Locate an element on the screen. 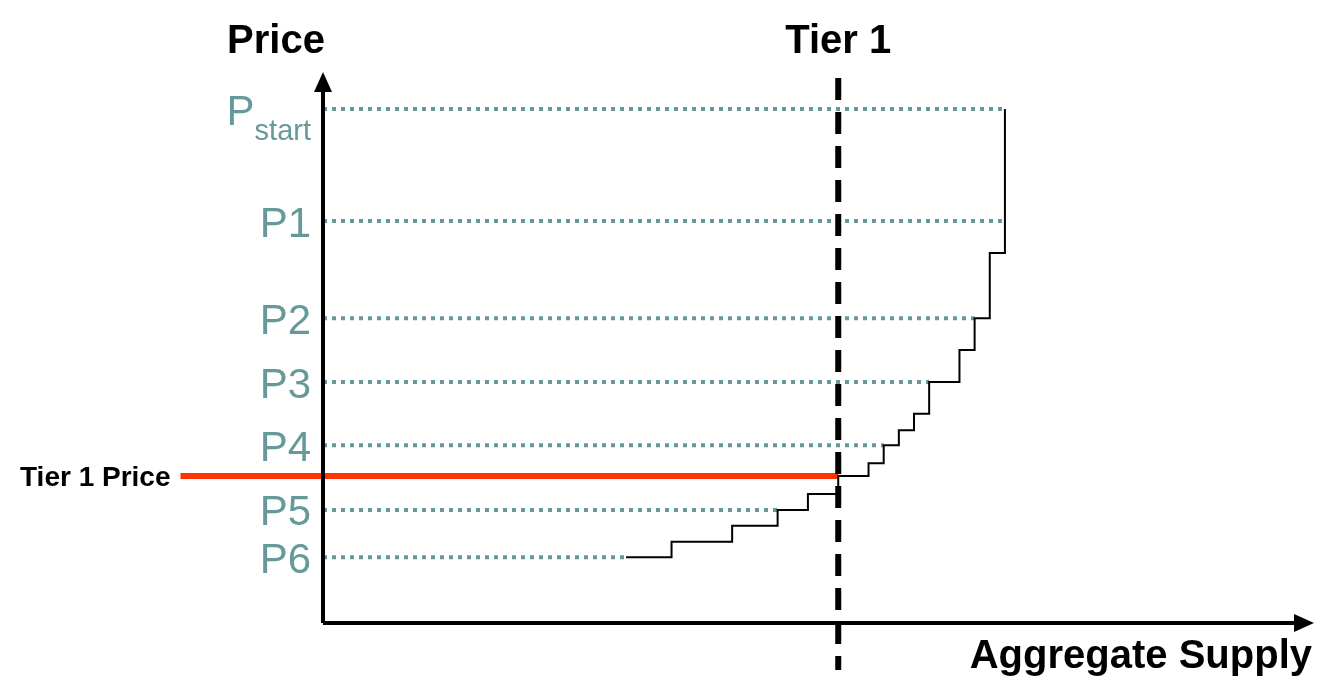 Image resolution: width=1327 pixels, height=683 pixels. ref-line-label: P6 is located at coordinates (285, 558).